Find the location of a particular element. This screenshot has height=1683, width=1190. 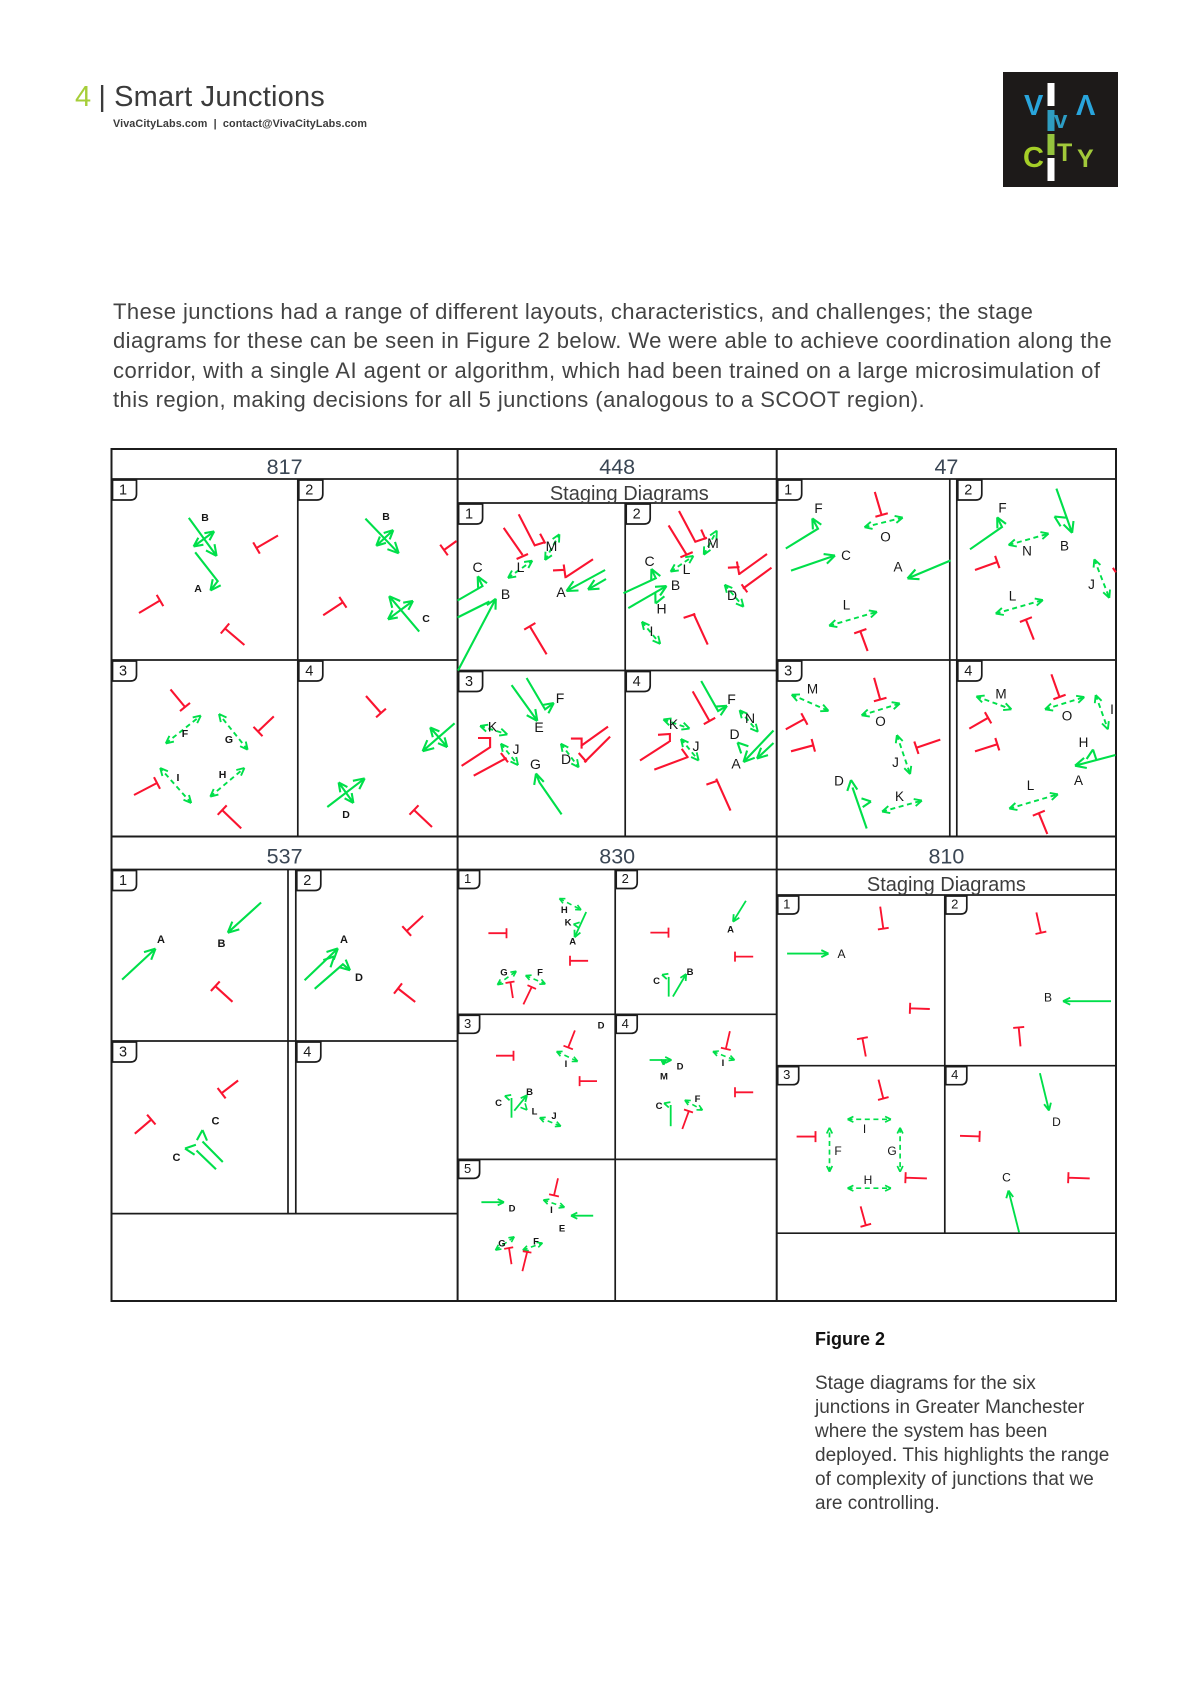

svg-text: O is located at coordinates (880, 721).